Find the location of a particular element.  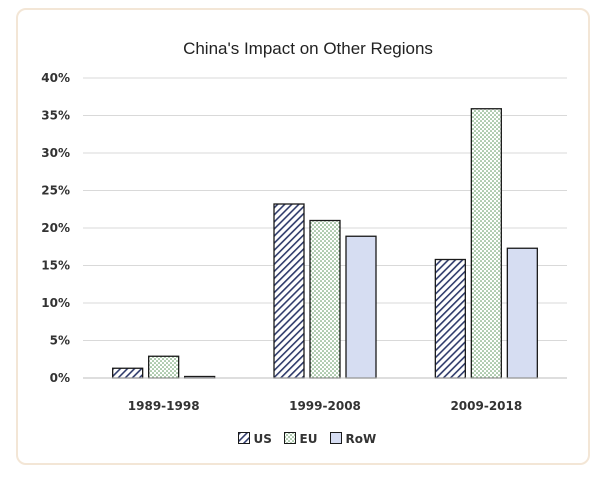

x-tick-label: 1999-2008 is located at coordinates (325, 406).